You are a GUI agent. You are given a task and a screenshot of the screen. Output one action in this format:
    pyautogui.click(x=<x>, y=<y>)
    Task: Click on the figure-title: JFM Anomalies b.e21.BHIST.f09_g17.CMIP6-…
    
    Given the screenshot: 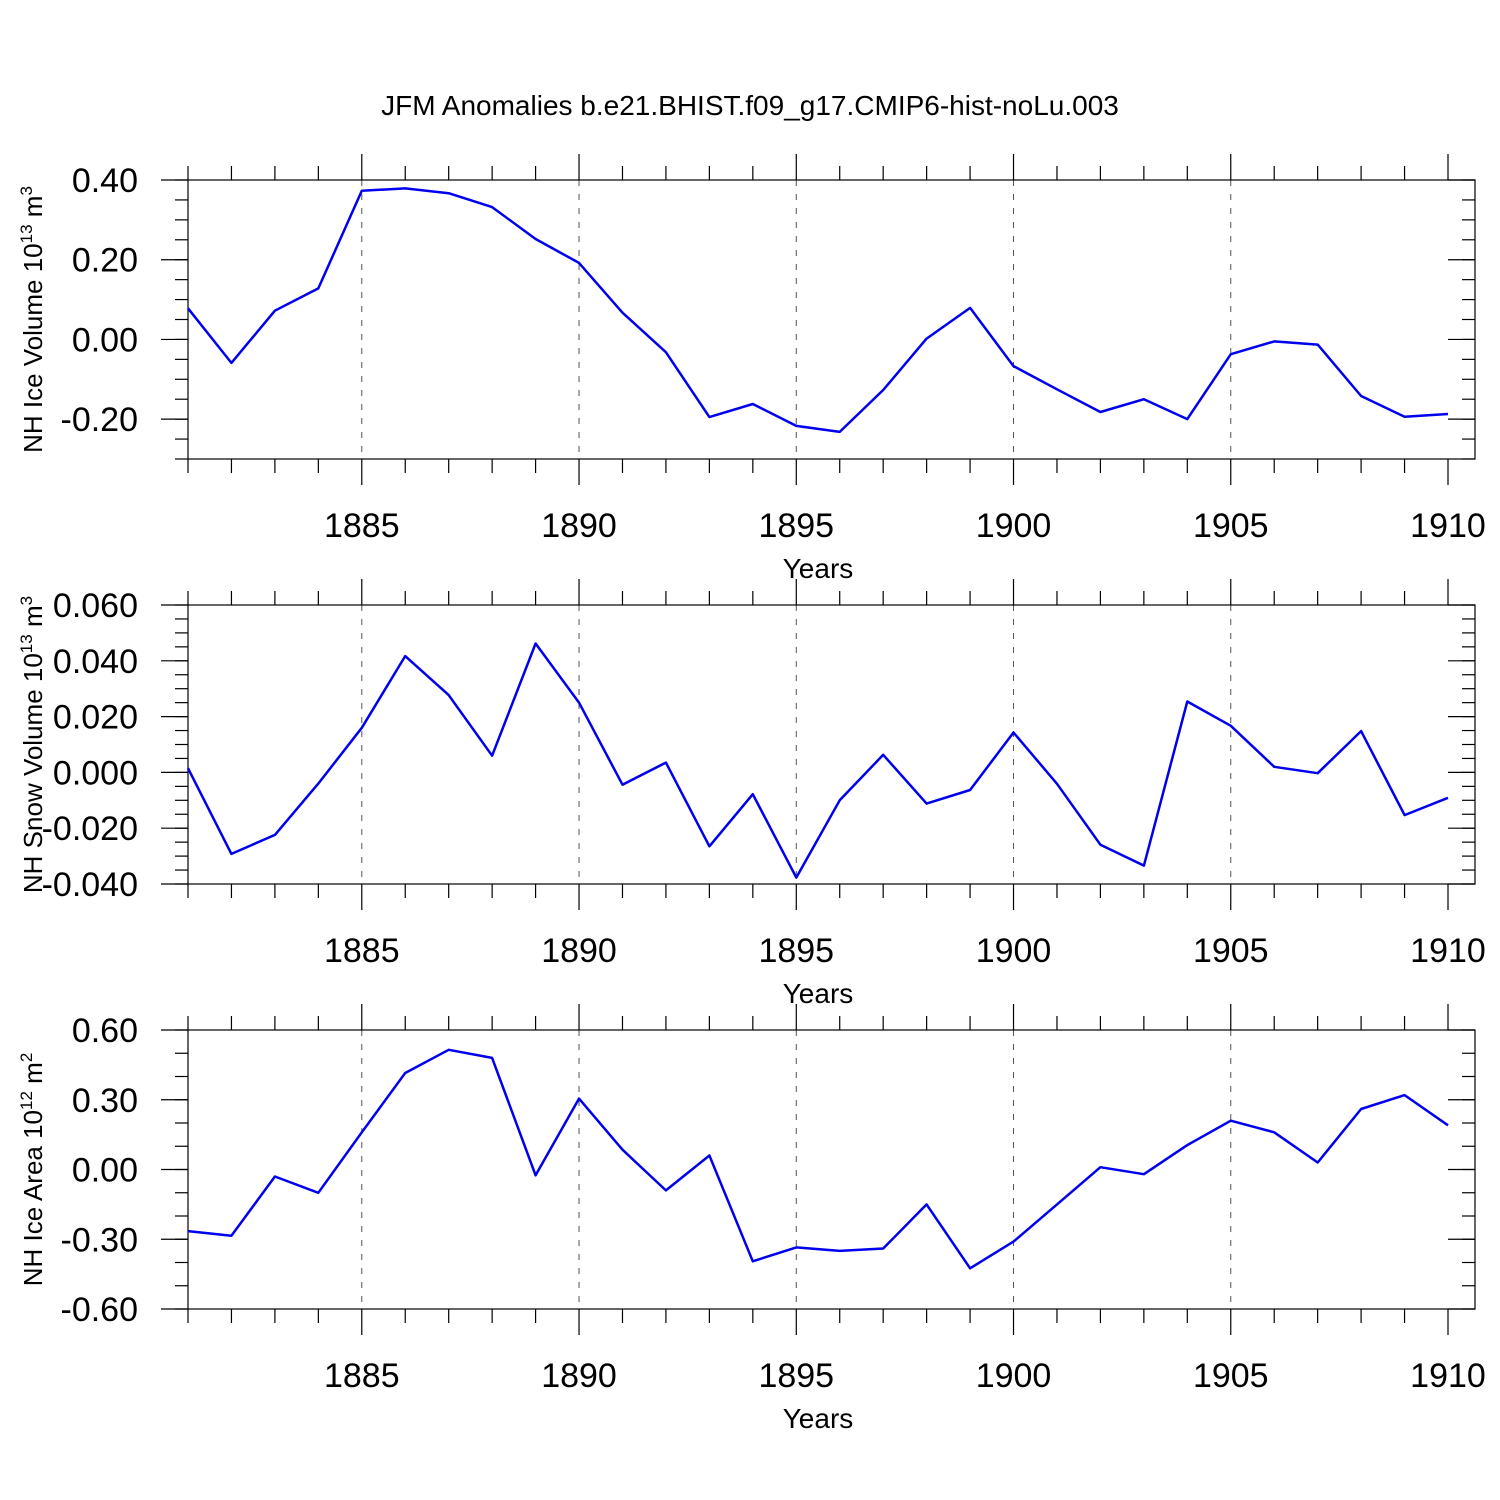 What is the action you would take?
    pyautogui.click(x=750, y=105)
    